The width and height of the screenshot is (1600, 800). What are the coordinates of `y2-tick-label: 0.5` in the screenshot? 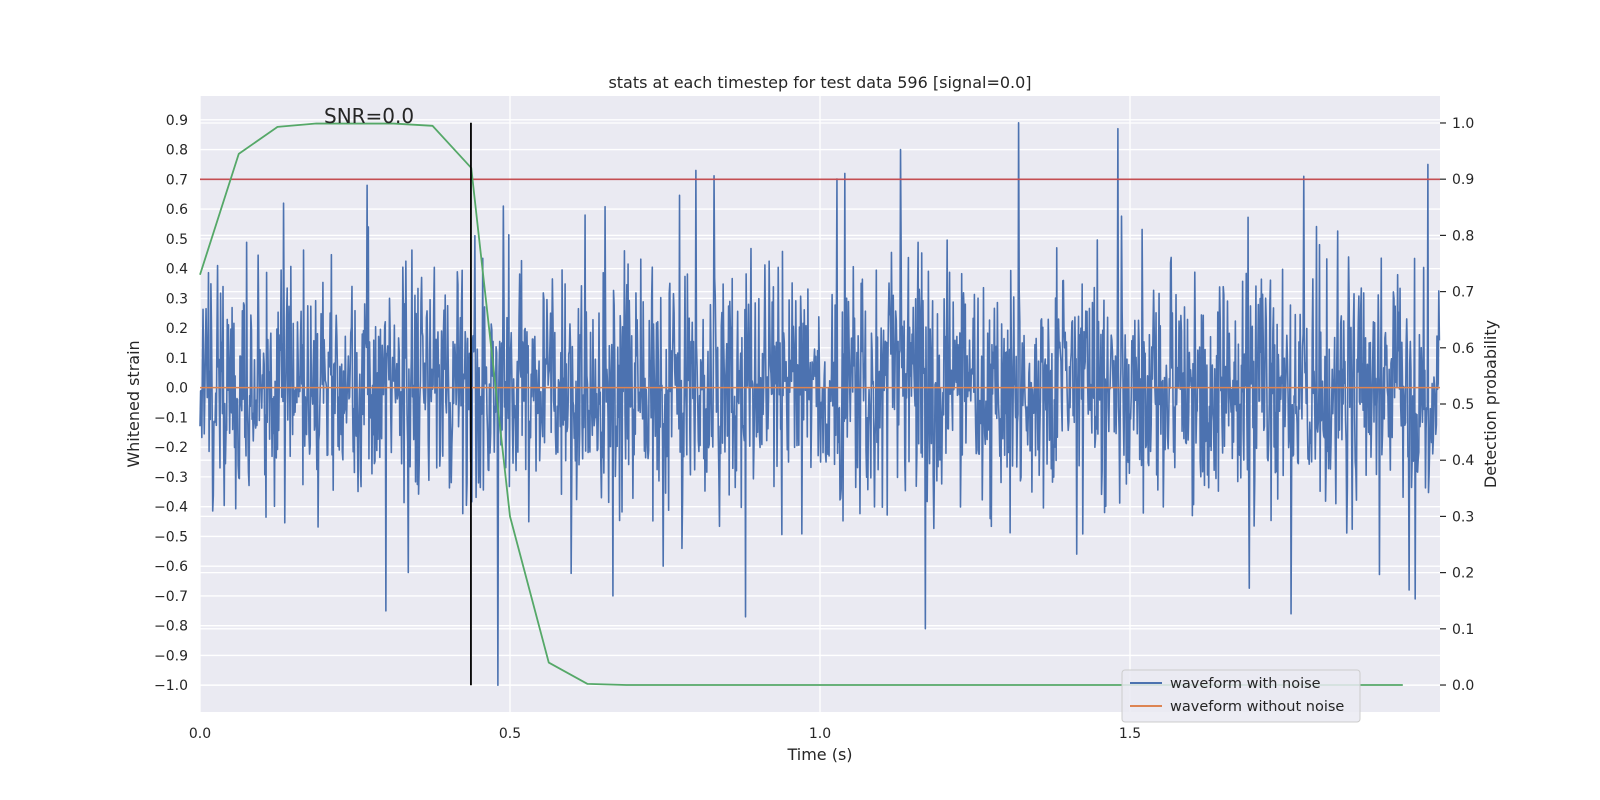 It's located at (1463, 405).